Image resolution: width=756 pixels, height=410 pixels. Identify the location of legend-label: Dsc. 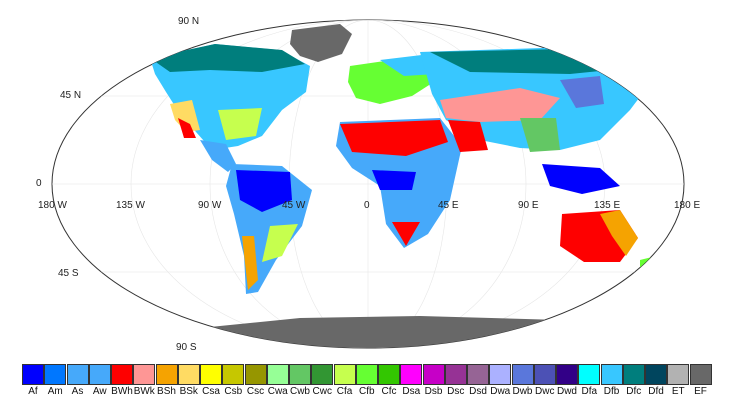
(456, 391).